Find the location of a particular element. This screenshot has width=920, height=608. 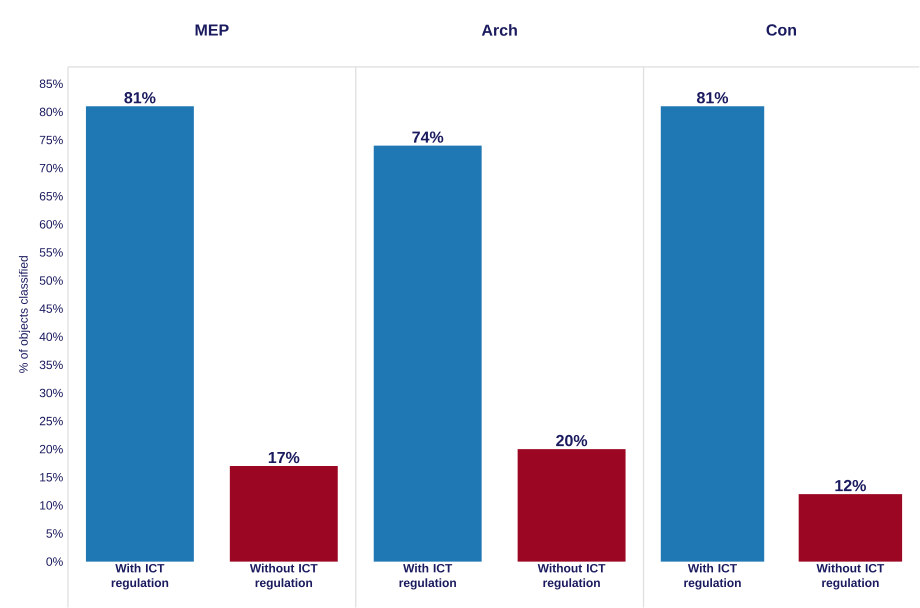

y-tick-label: 60% is located at coordinates (51, 224).